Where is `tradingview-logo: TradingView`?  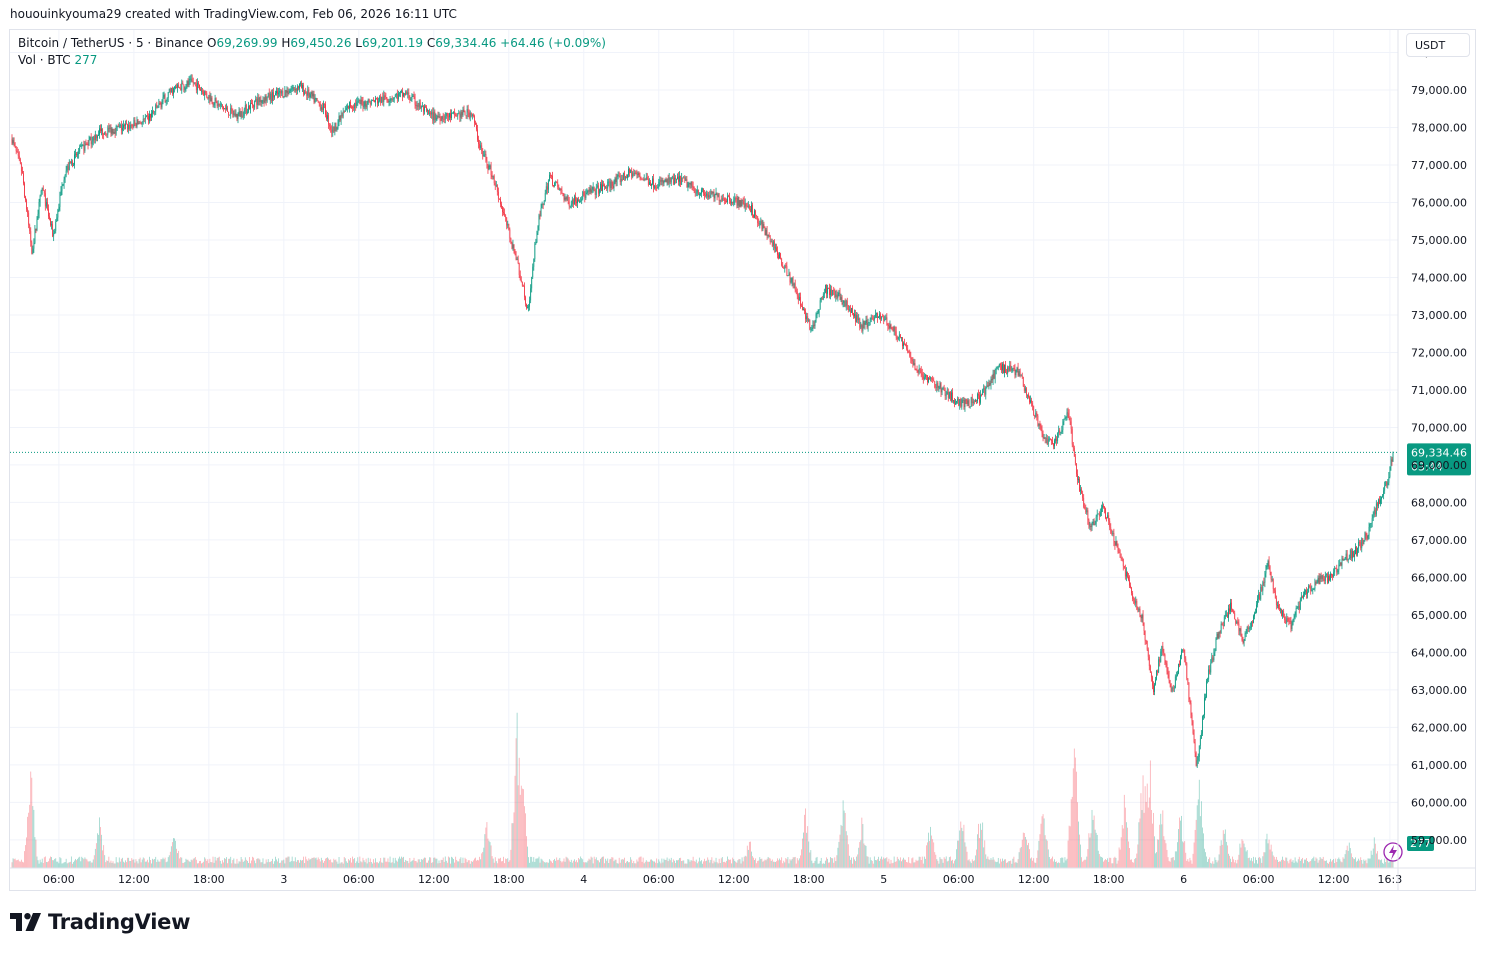 tradingview-logo: TradingView is located at coordinates (100, 922).